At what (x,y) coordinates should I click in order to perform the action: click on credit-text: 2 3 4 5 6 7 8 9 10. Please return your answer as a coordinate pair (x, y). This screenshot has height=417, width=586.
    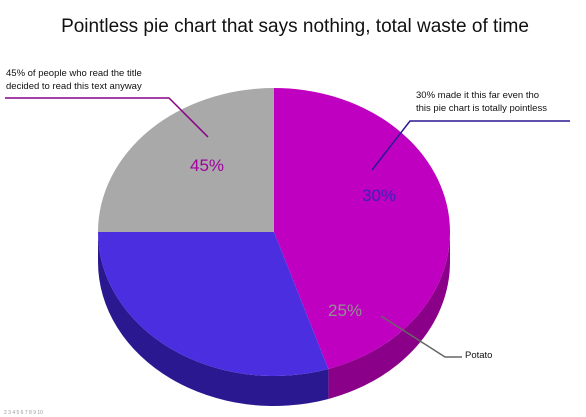
    Looking at the image, I should click on (23, 413).